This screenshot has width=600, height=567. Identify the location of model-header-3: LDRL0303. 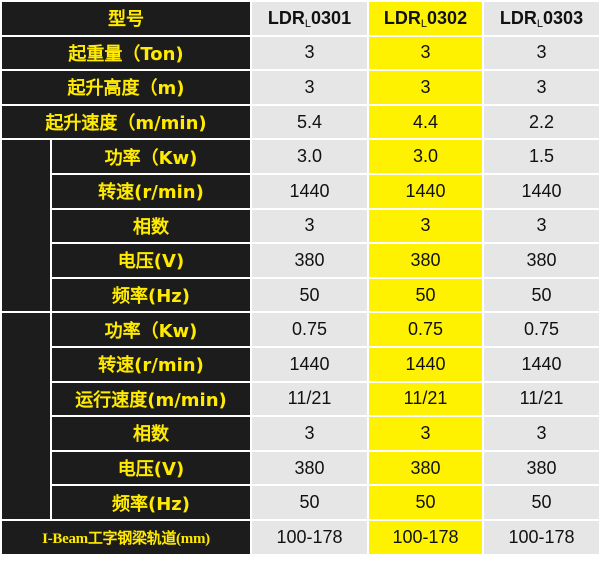
(541, 18).